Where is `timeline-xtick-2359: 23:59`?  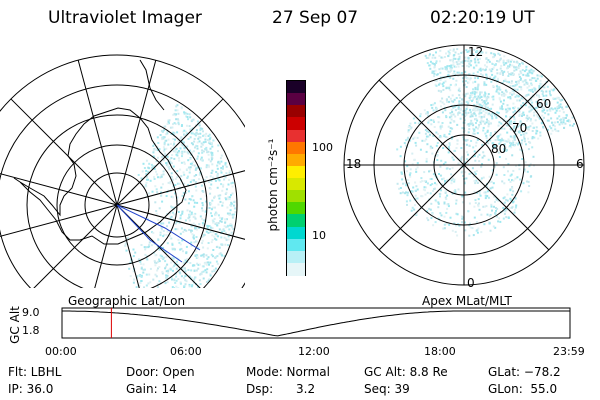
timeline-xtick-2359: 23:59 is located at coordinates (569, 351).